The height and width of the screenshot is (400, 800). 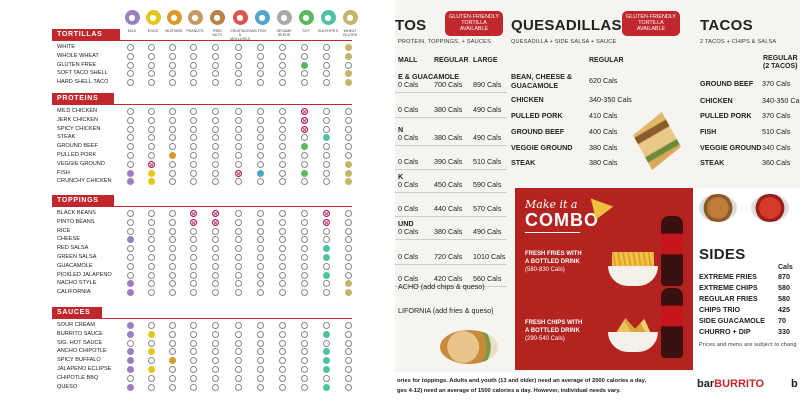 I want to click on side-cals: 580, so click(x=784, y=298).